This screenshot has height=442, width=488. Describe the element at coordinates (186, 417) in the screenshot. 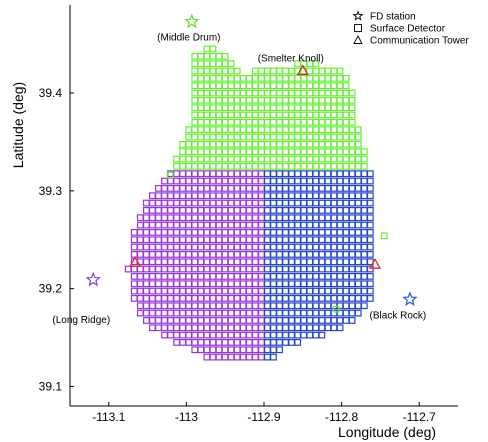

I see `x-tick-label: -113` at that location.